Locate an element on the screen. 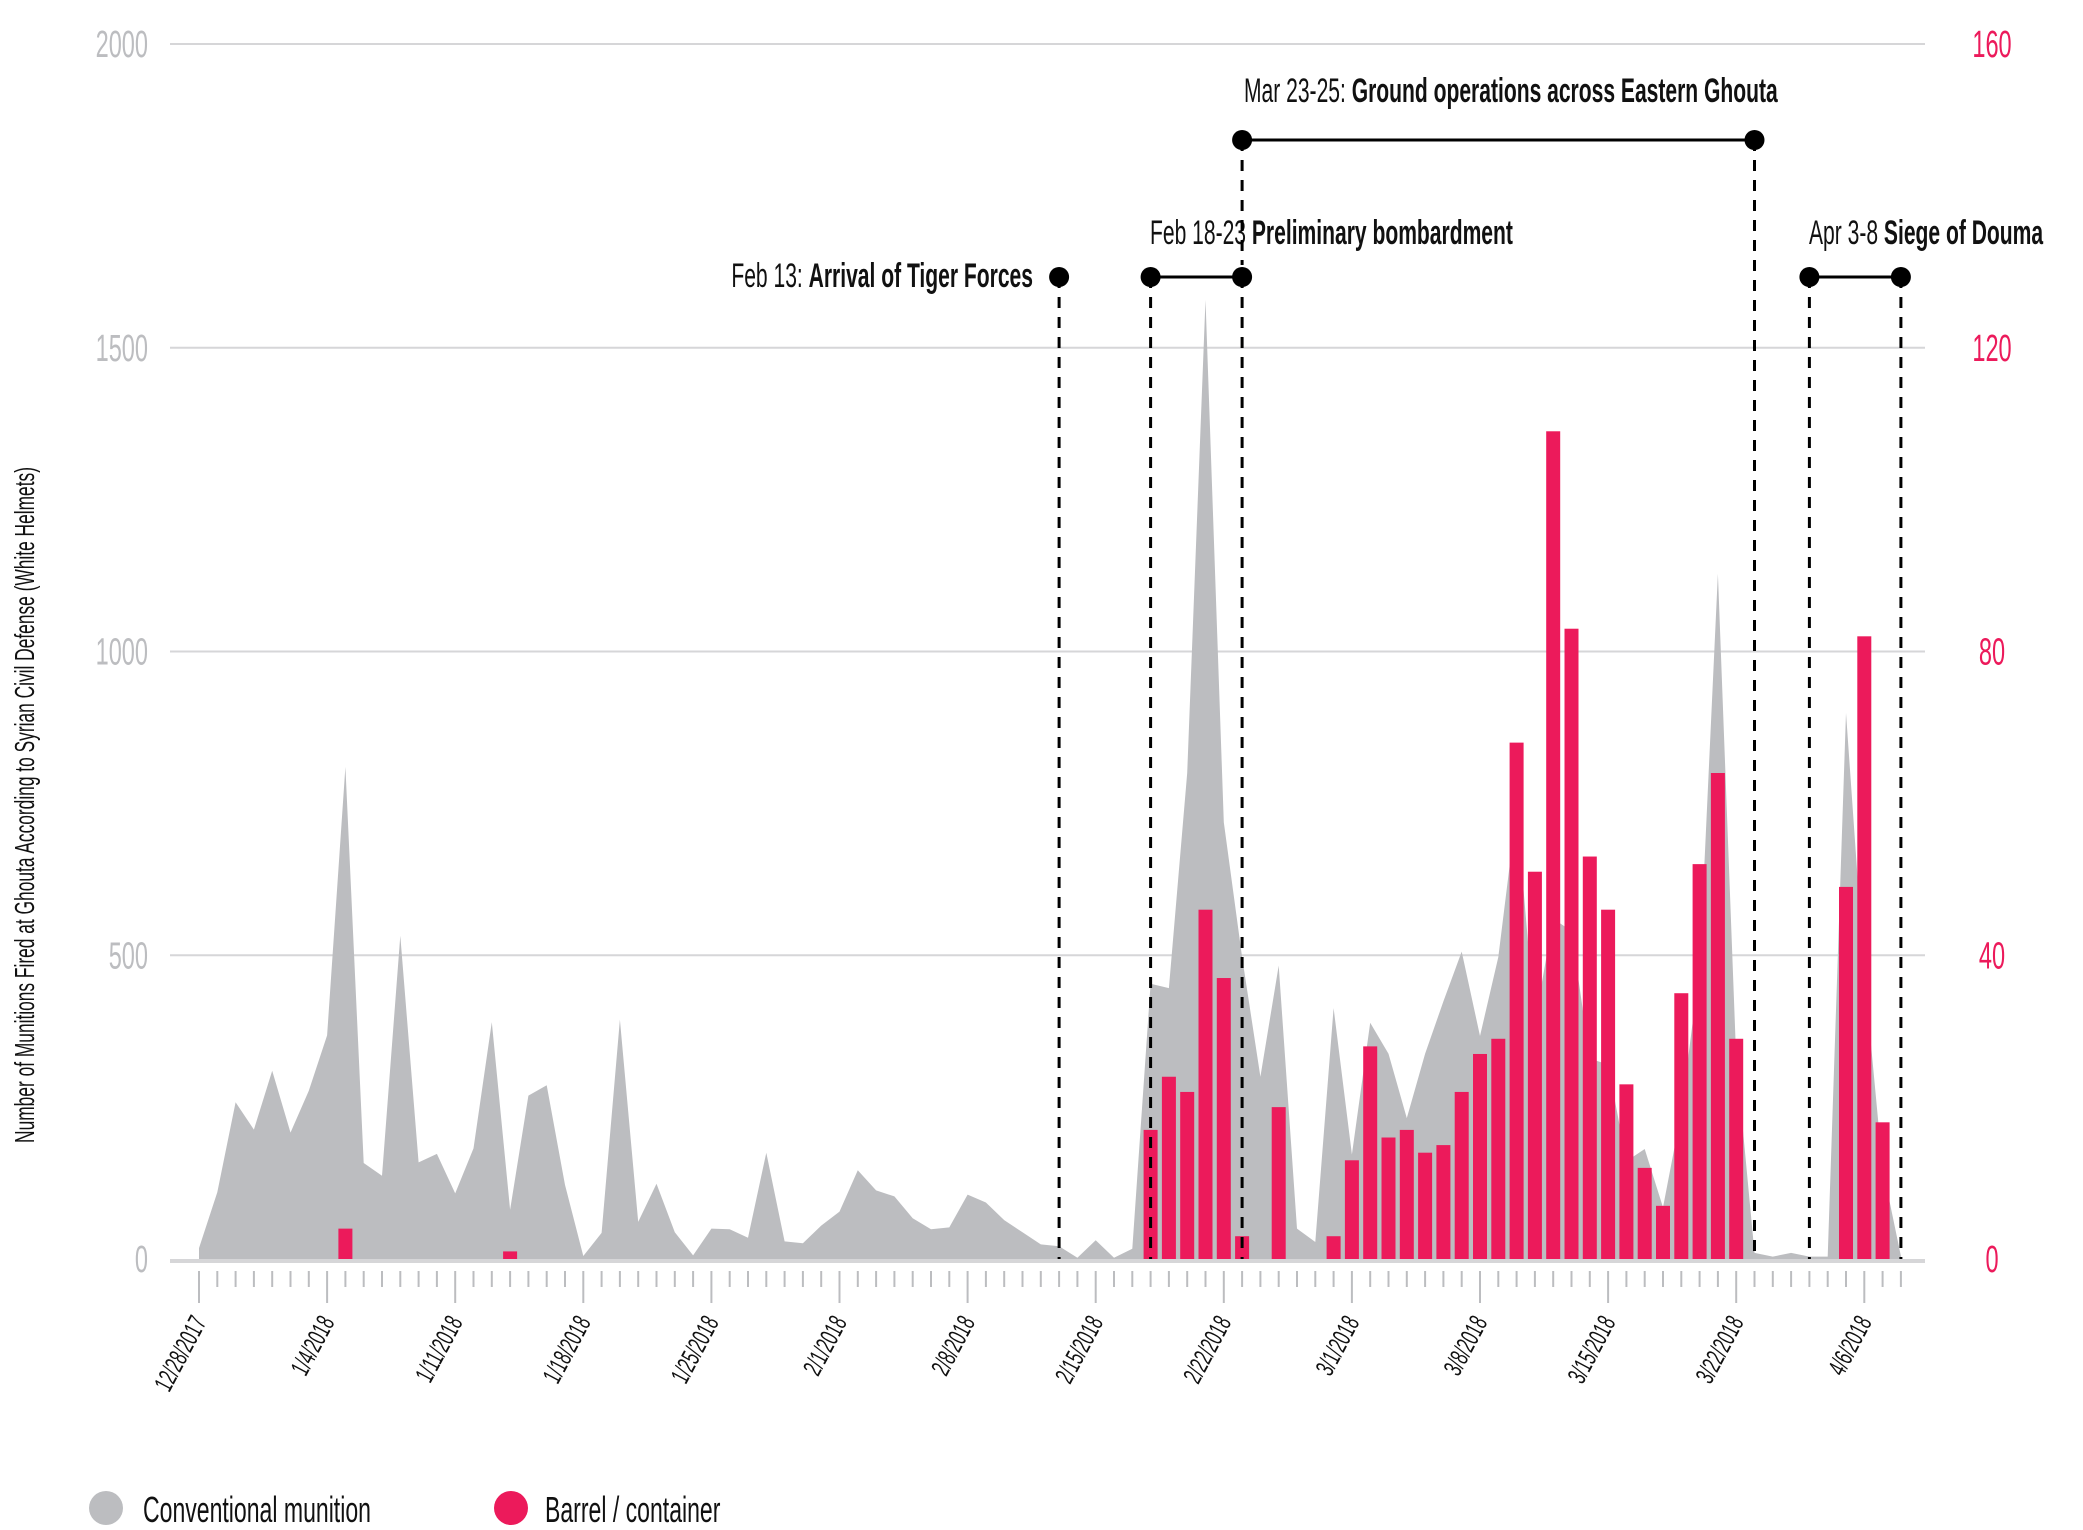  legend-swatch-conventional is located at coordinates (106, 1508).